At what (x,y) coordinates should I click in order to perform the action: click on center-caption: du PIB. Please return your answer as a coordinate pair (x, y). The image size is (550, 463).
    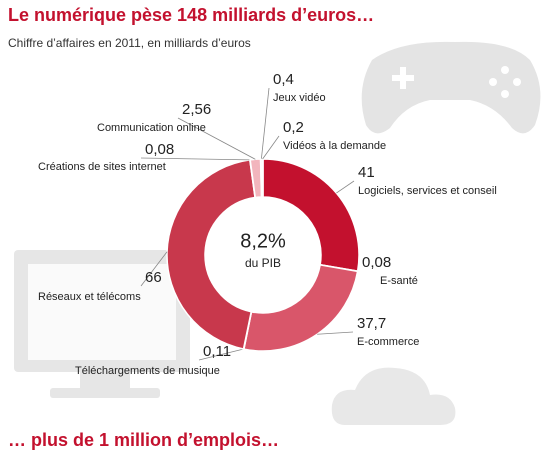
    Looking at the image, I should click on (263, 263).